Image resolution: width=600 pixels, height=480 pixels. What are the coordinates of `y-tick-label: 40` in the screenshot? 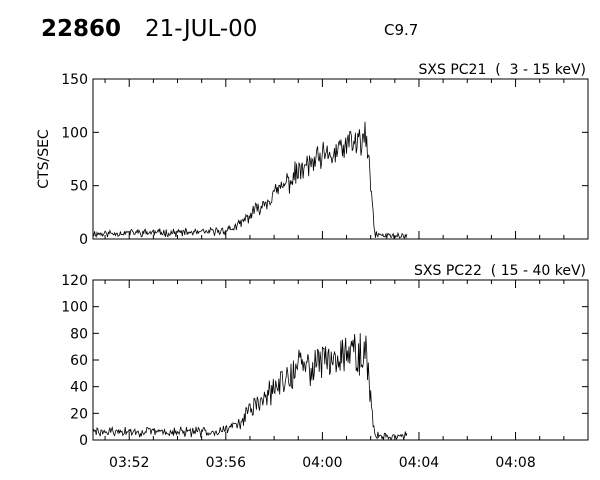 It's located at (79, 388).